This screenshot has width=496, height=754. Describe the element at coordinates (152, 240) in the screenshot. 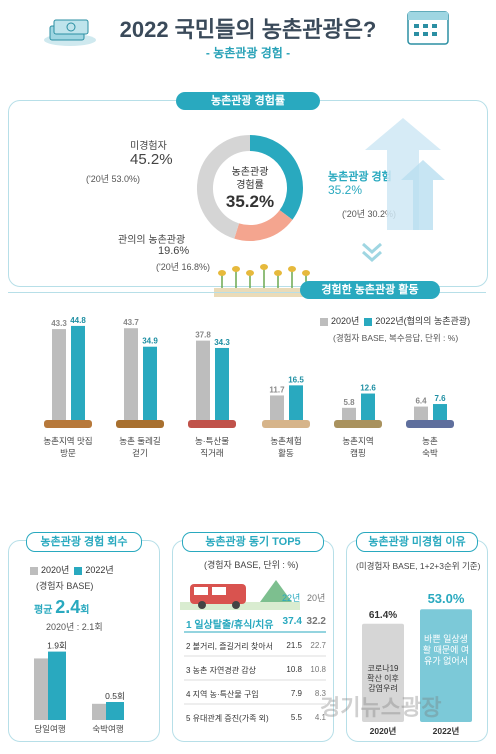

I see `broad-tourism-label: 관의의 농촌관광` at that location.